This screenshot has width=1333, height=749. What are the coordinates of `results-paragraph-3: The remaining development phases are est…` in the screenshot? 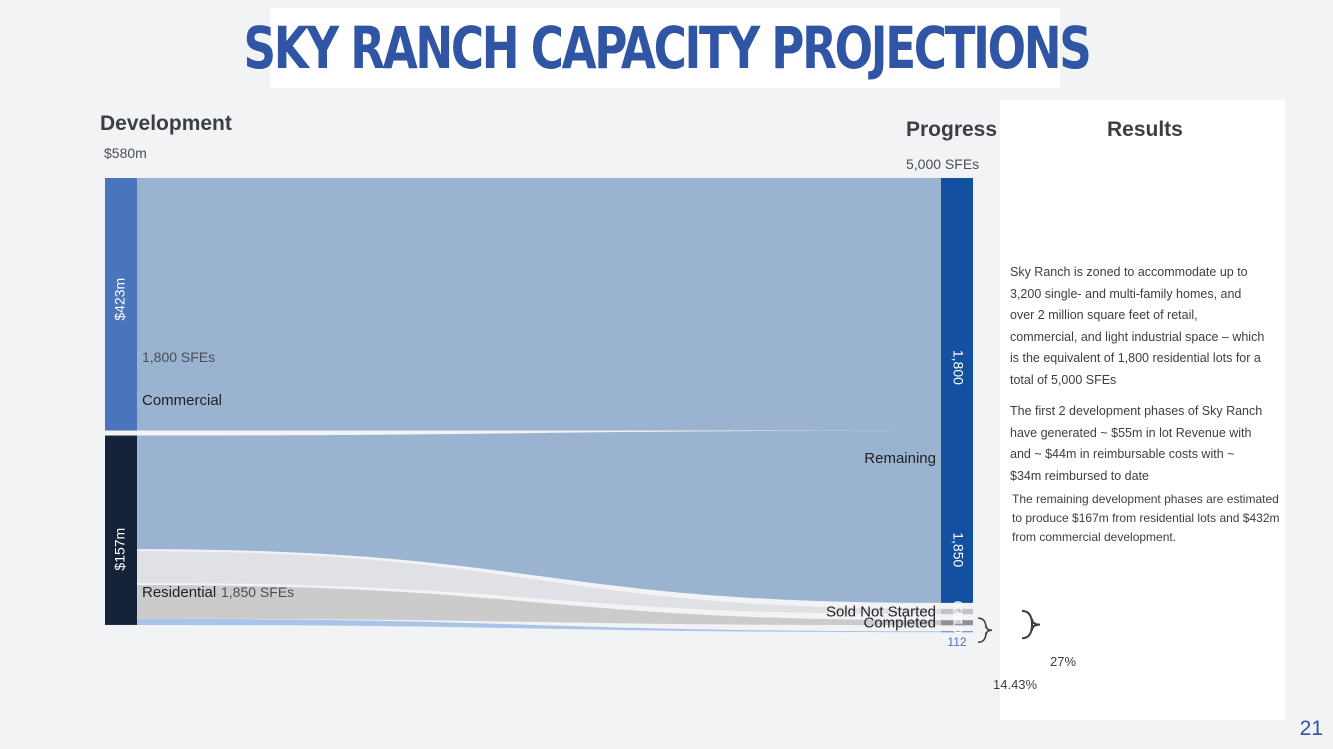 It's located at (1146, 518).